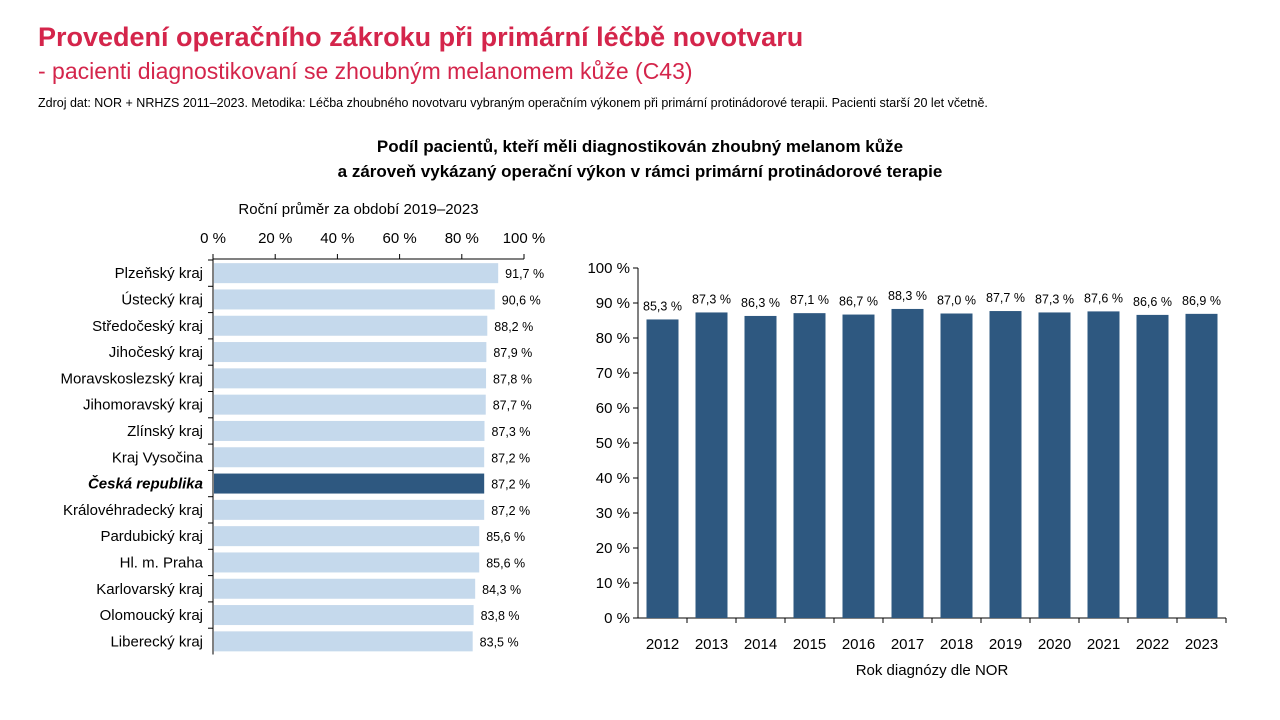 The width and height of the screenshot is (1280, 720). I want to click on x-tick-label: 60 %, so click(399, 238).